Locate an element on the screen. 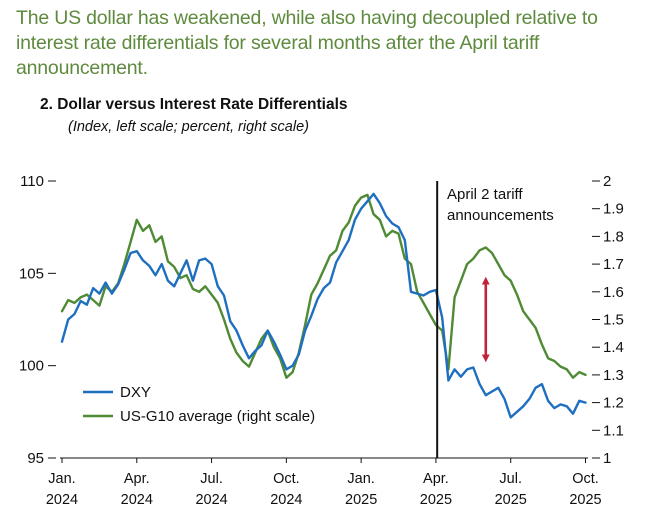 The height and width of the screenshot is (515, 647). y-right-tick-label: 1.8 is located at coordinates (613, 236).